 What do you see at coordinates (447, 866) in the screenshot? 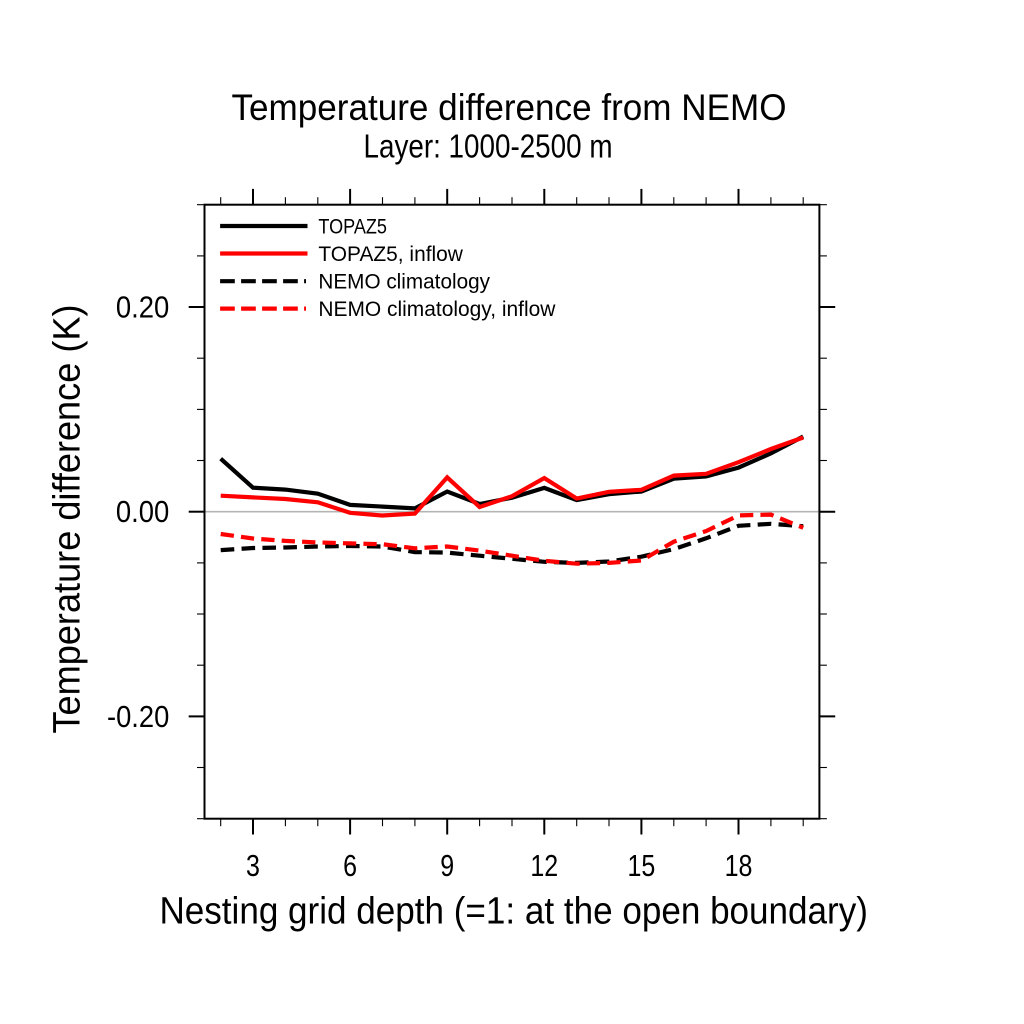
I see `svg-text: 9` at bounding box center [447, 866].